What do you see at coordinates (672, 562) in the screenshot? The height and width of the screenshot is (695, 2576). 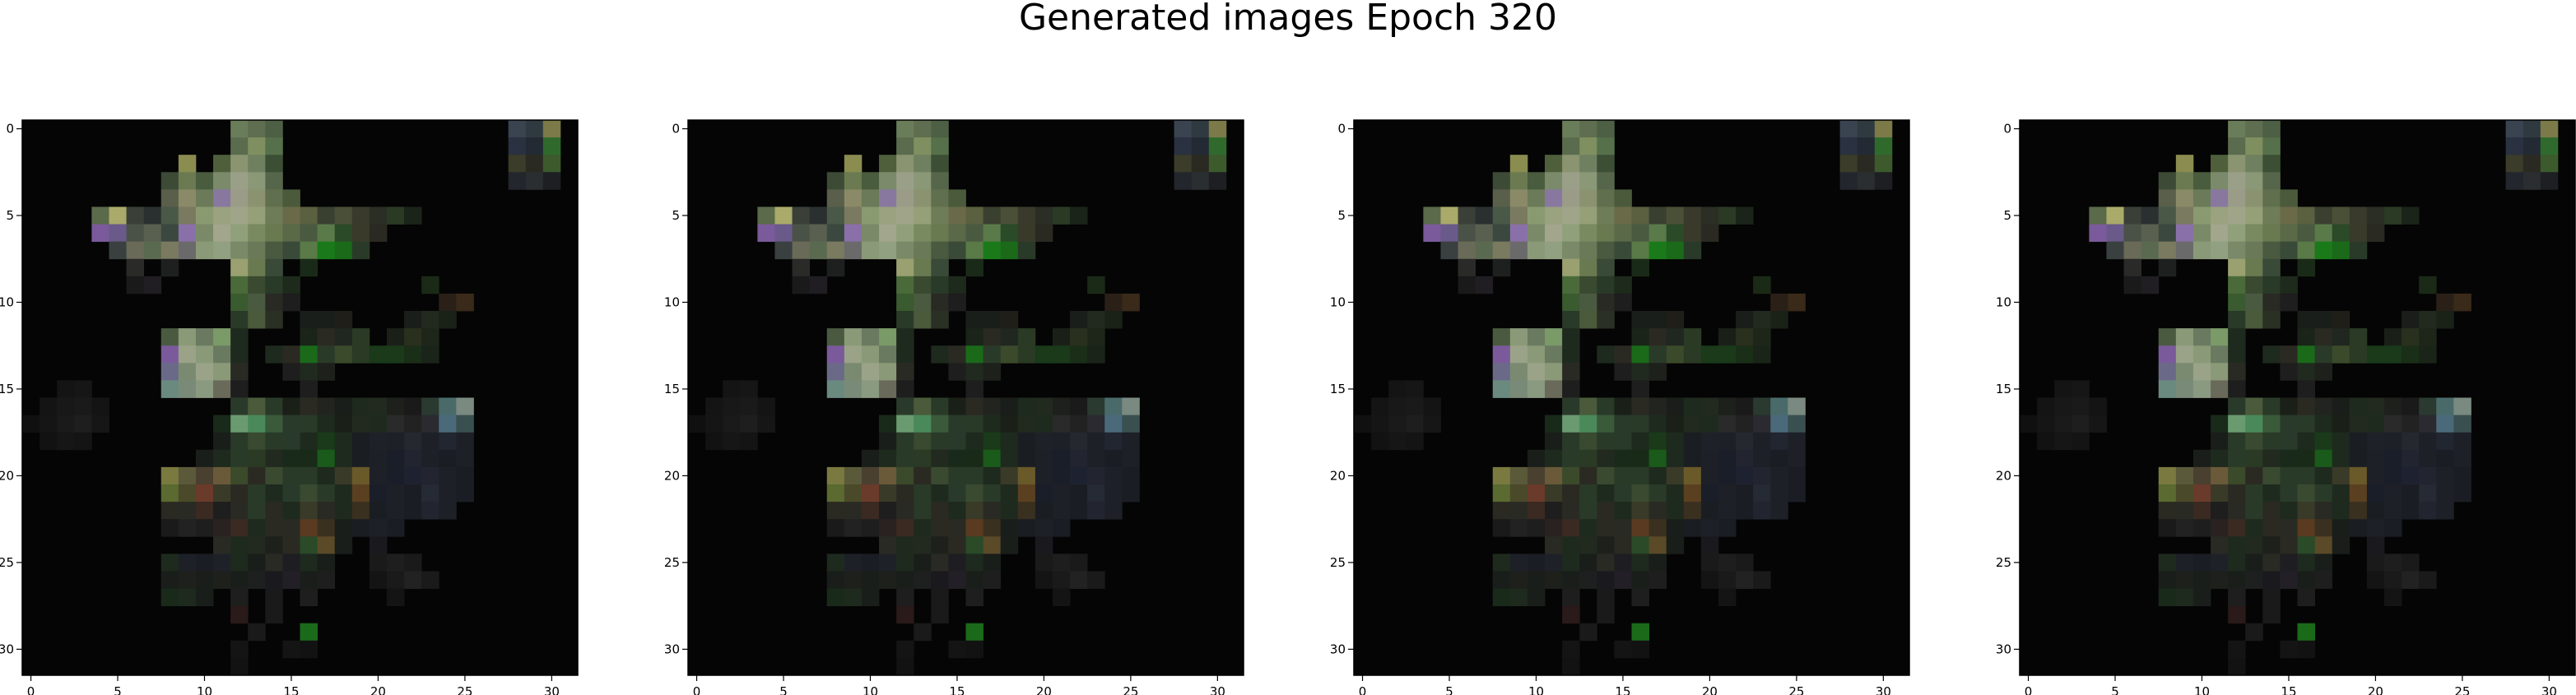 I see `y-tick-label: 25` at bounding box center [672, 562].